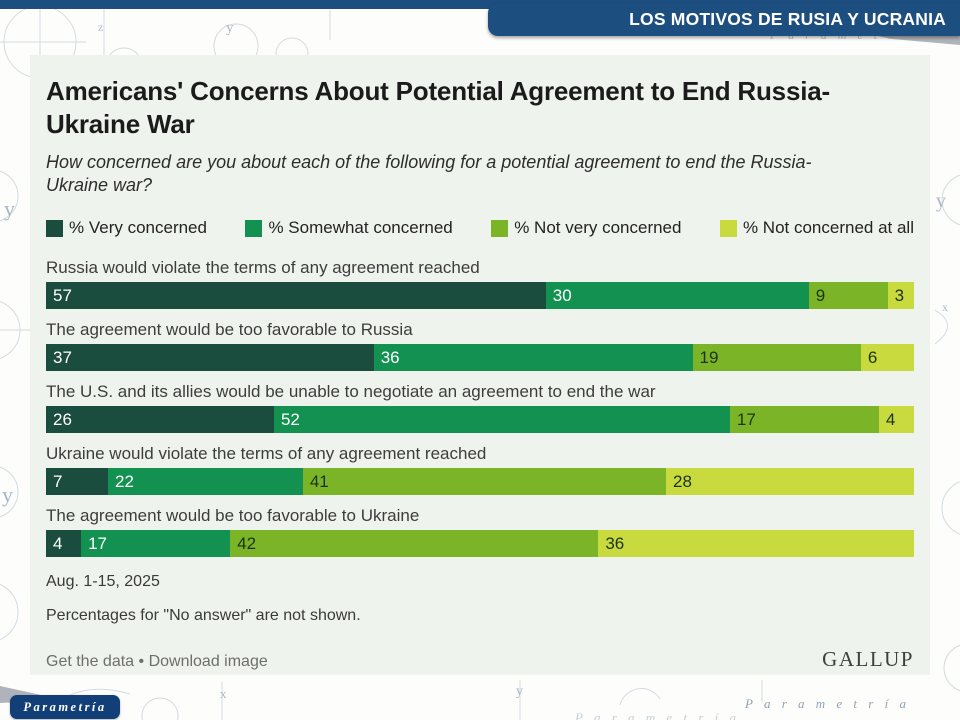 Image resolution: width=960 pixels, height=720 pixels. I want to click on legend-label: % Not very concerned, so click(598, 228).